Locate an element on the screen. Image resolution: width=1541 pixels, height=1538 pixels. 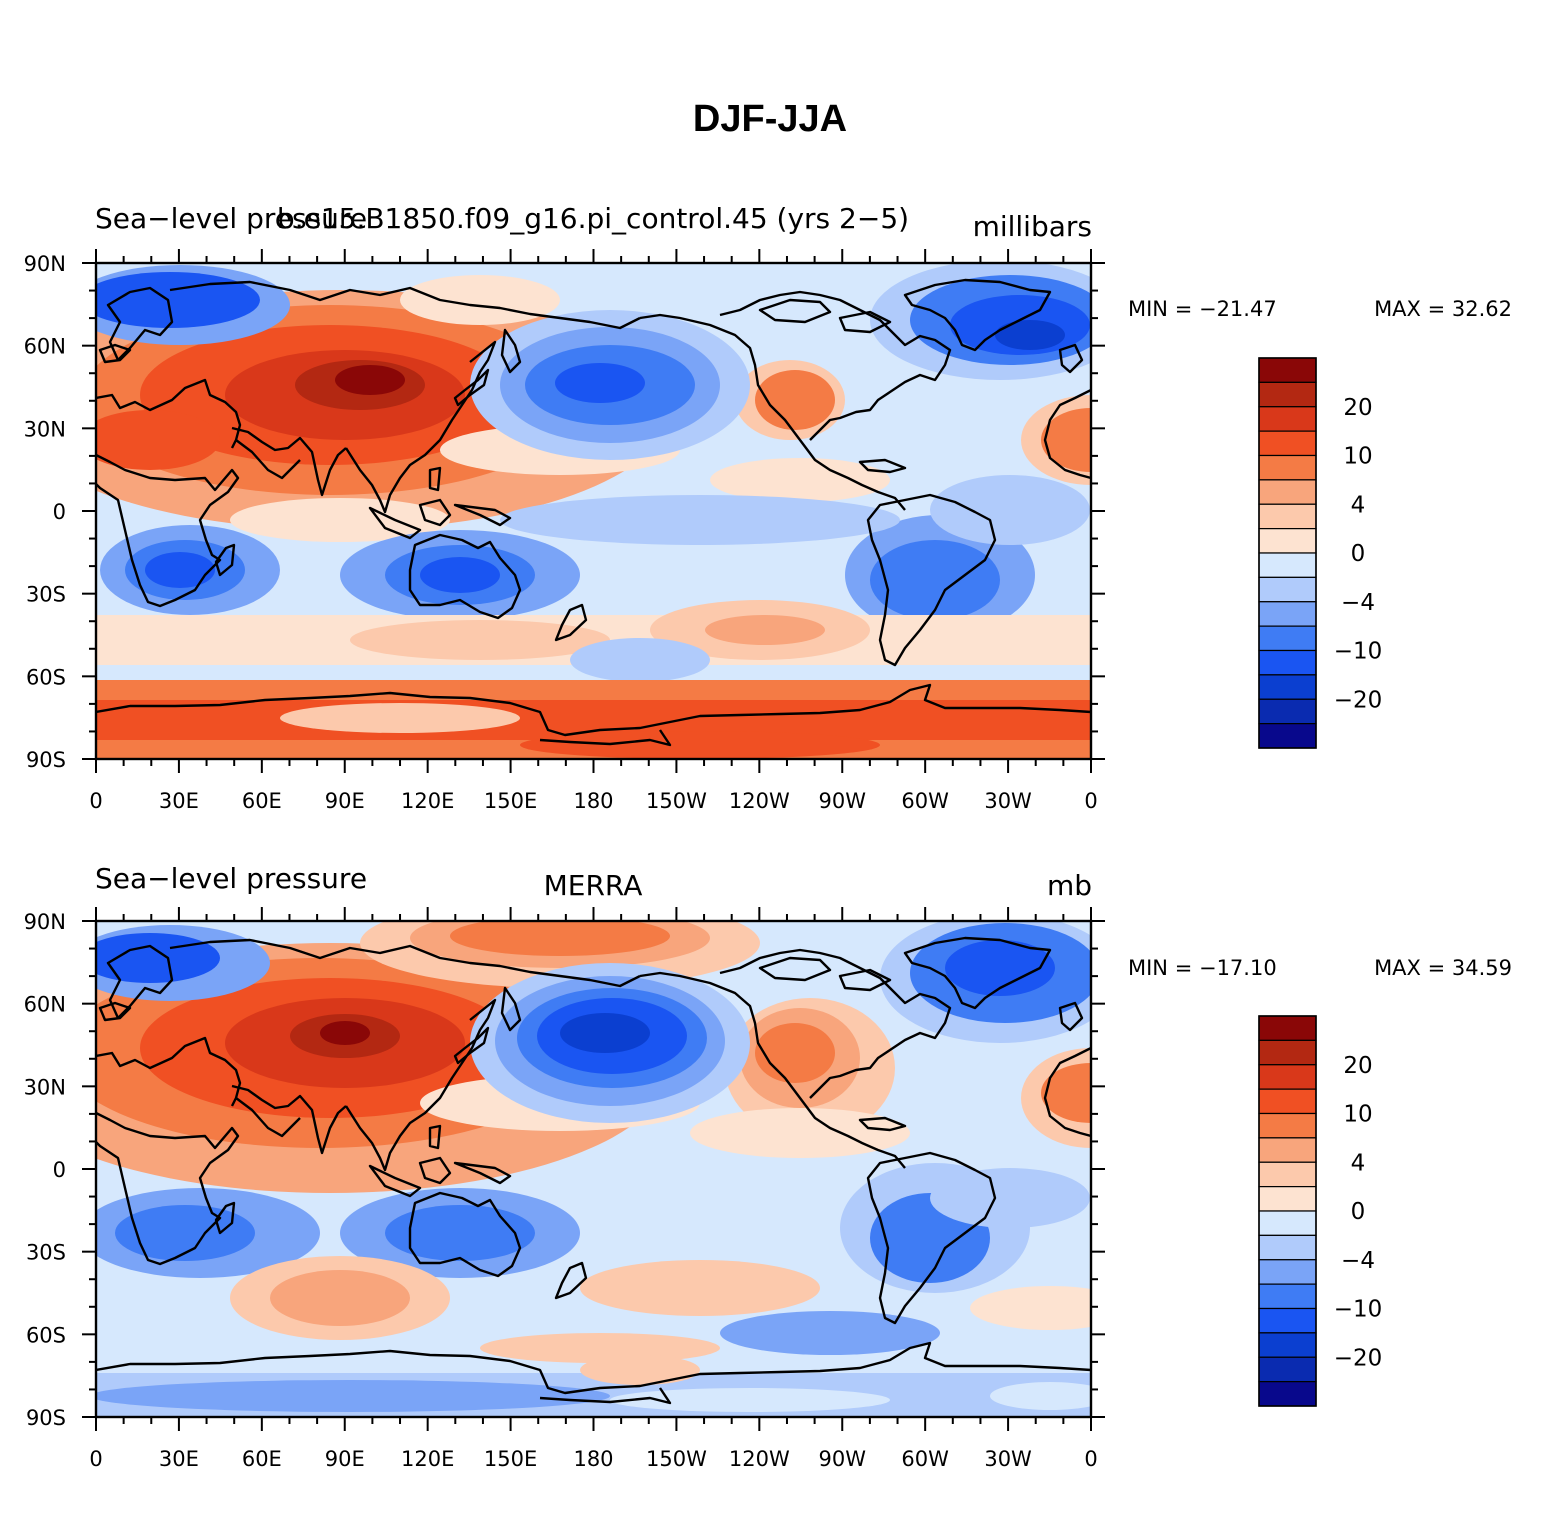
panel-model-left-title: Sea−level pressure is located at coordinates (231, 218).